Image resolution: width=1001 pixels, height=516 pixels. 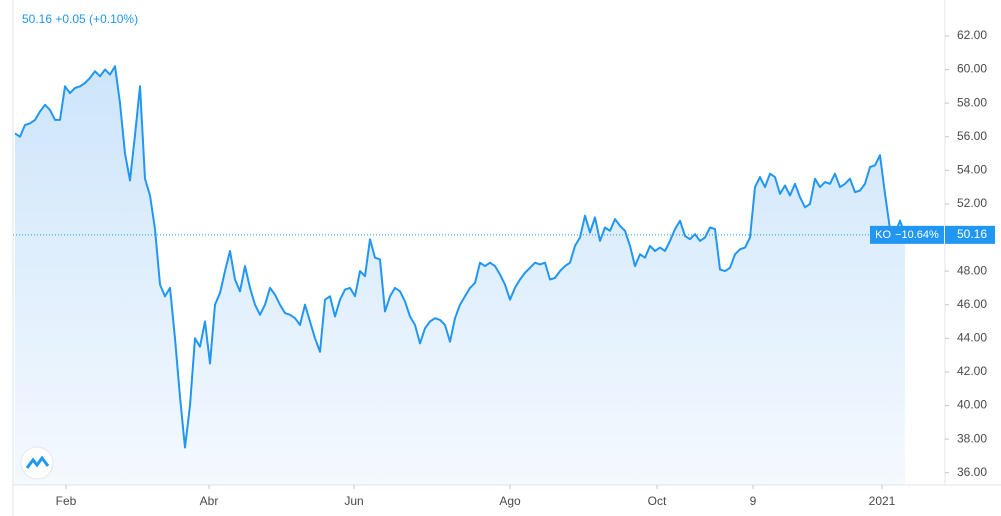 I want to click on x-tick-label: Oct, so click(x=657, y=501).